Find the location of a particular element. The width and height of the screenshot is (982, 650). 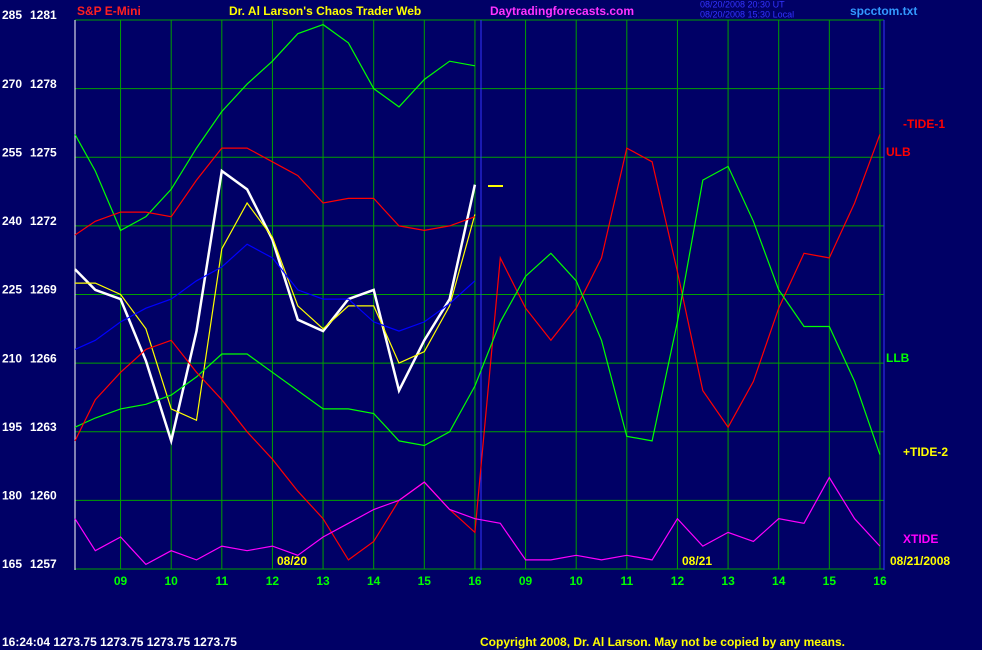

title: Dr. Al Larson's Chaos Trader Web is located at coordinates (325, 11).